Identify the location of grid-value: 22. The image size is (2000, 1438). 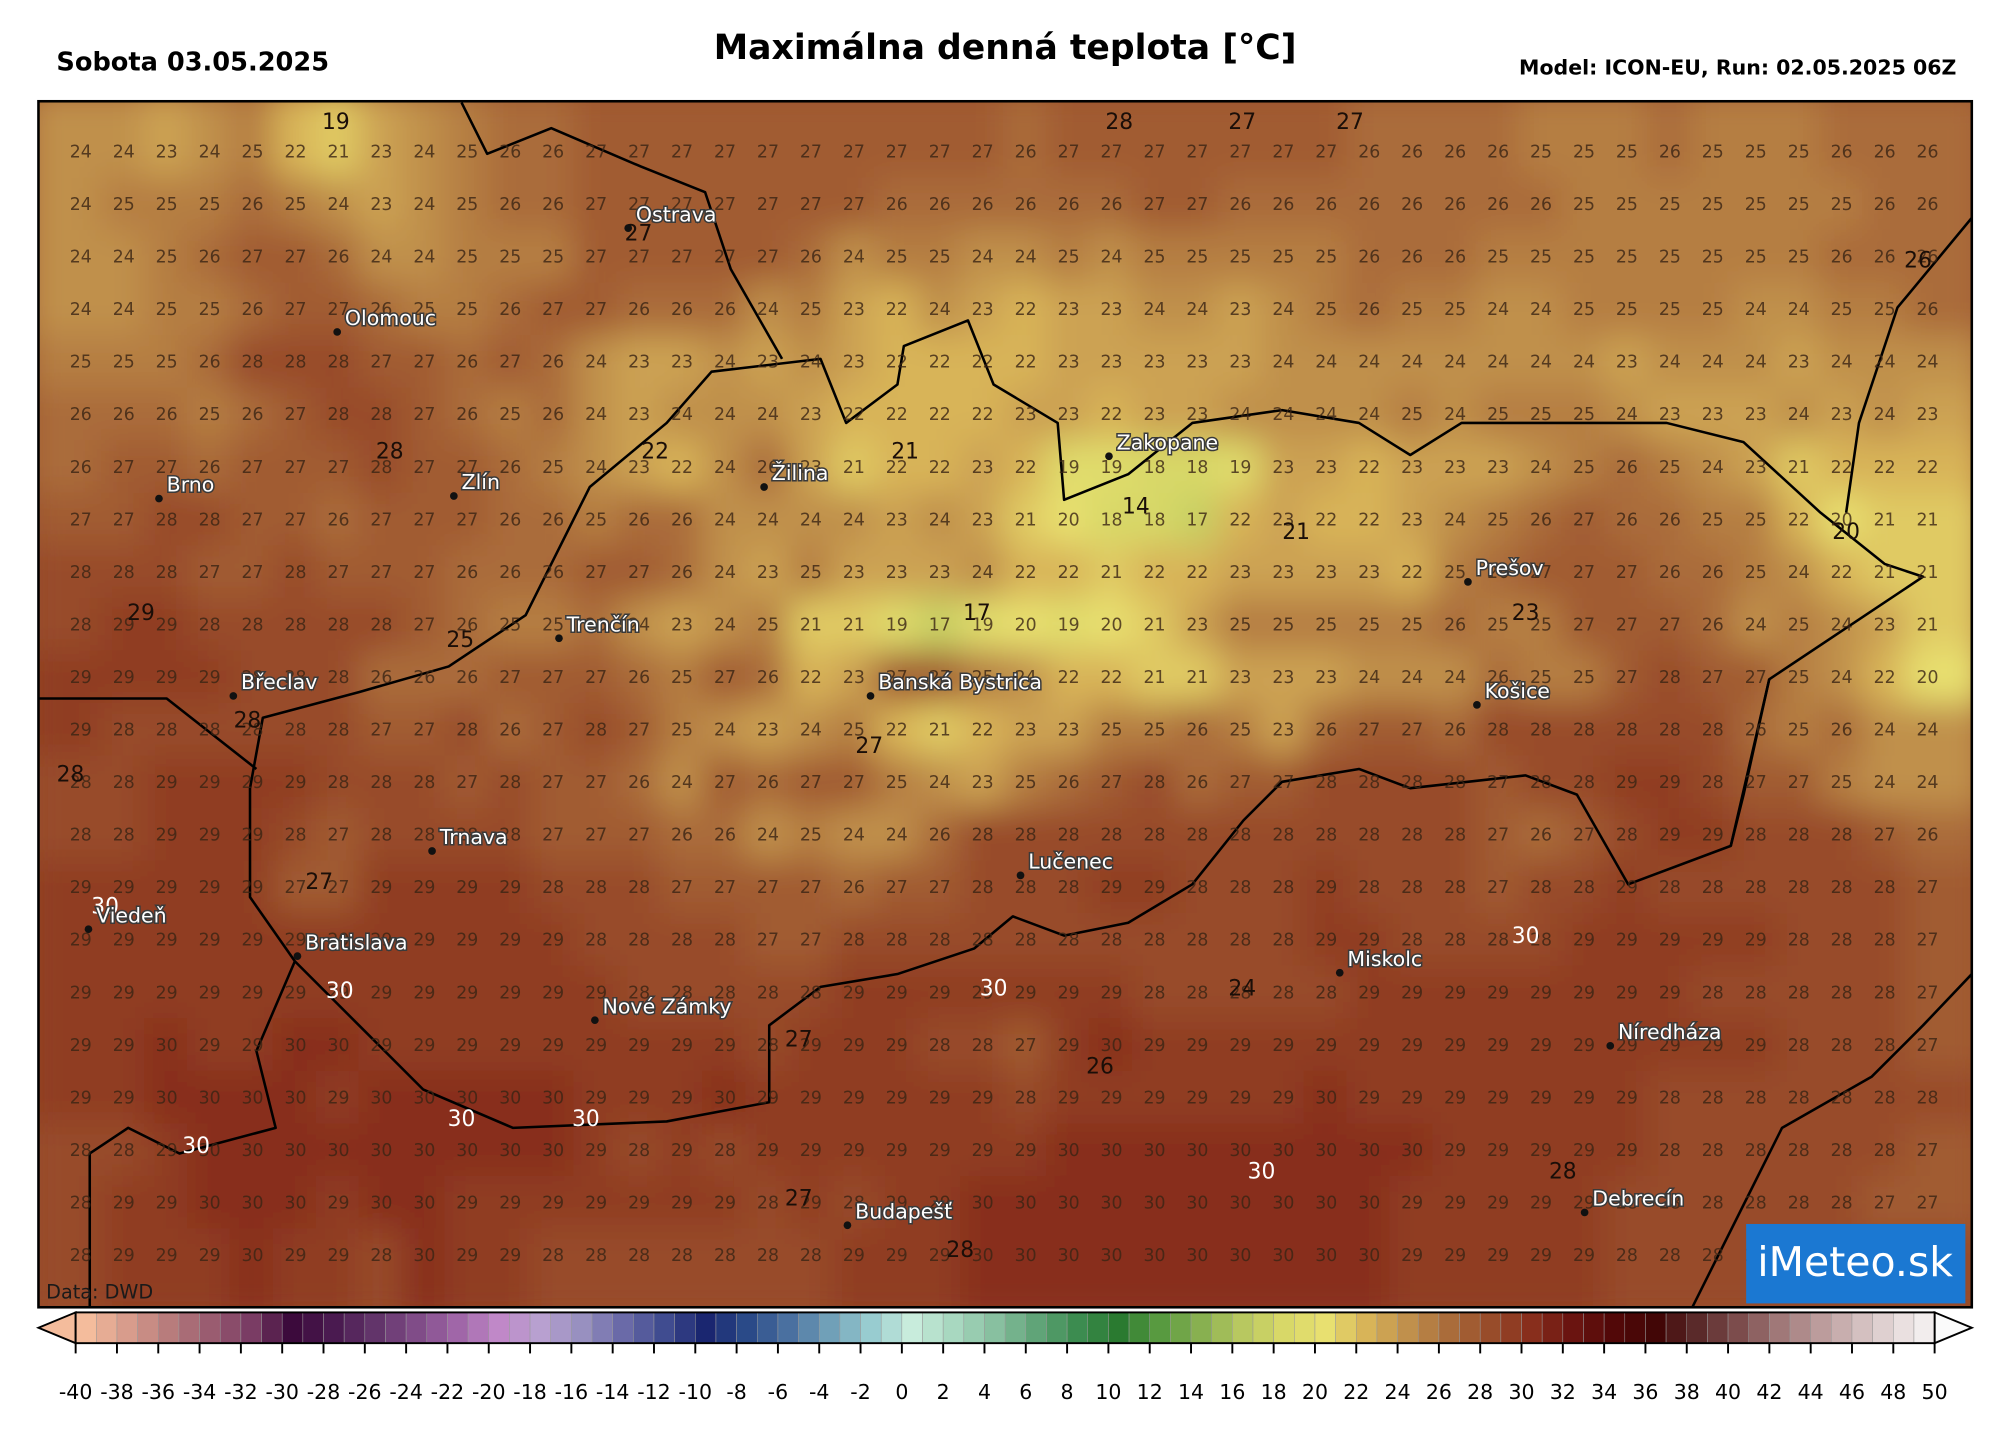
(1112, 415).